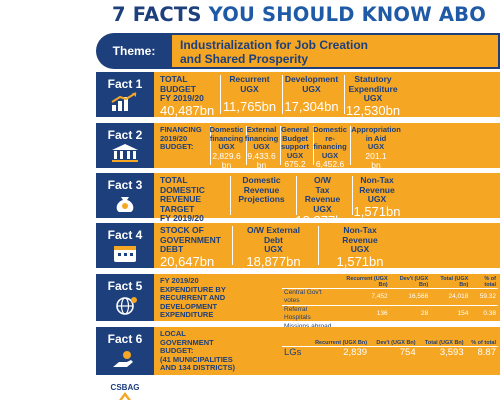  I want to click on fact-label: Fact 2, so click(125, 135).